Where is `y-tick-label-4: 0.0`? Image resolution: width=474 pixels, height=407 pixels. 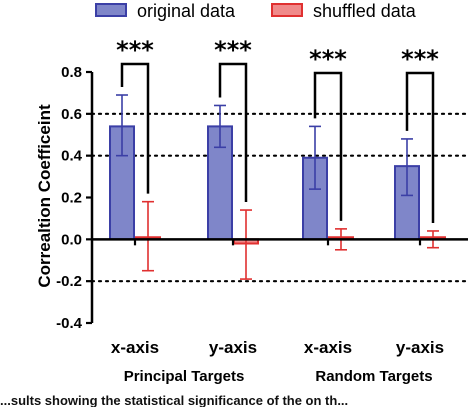 y-tick-label-4: 0.0 is located at coordinates (71, 239).